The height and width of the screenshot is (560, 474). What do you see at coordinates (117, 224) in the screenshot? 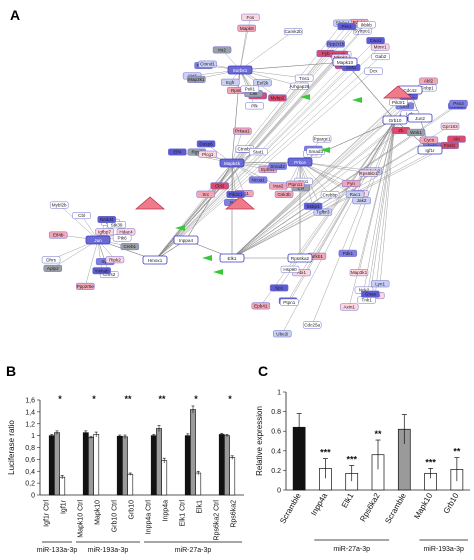
I see `network-node-label: Stk39` at bounding box center [117, 224].